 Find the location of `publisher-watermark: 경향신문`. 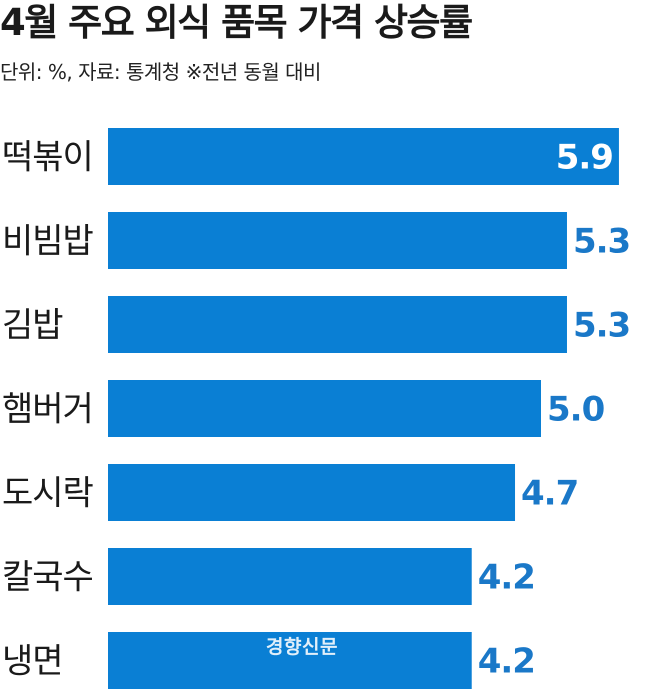

publisher-watermark: 경향신문 is located at coordinates (302, 647).